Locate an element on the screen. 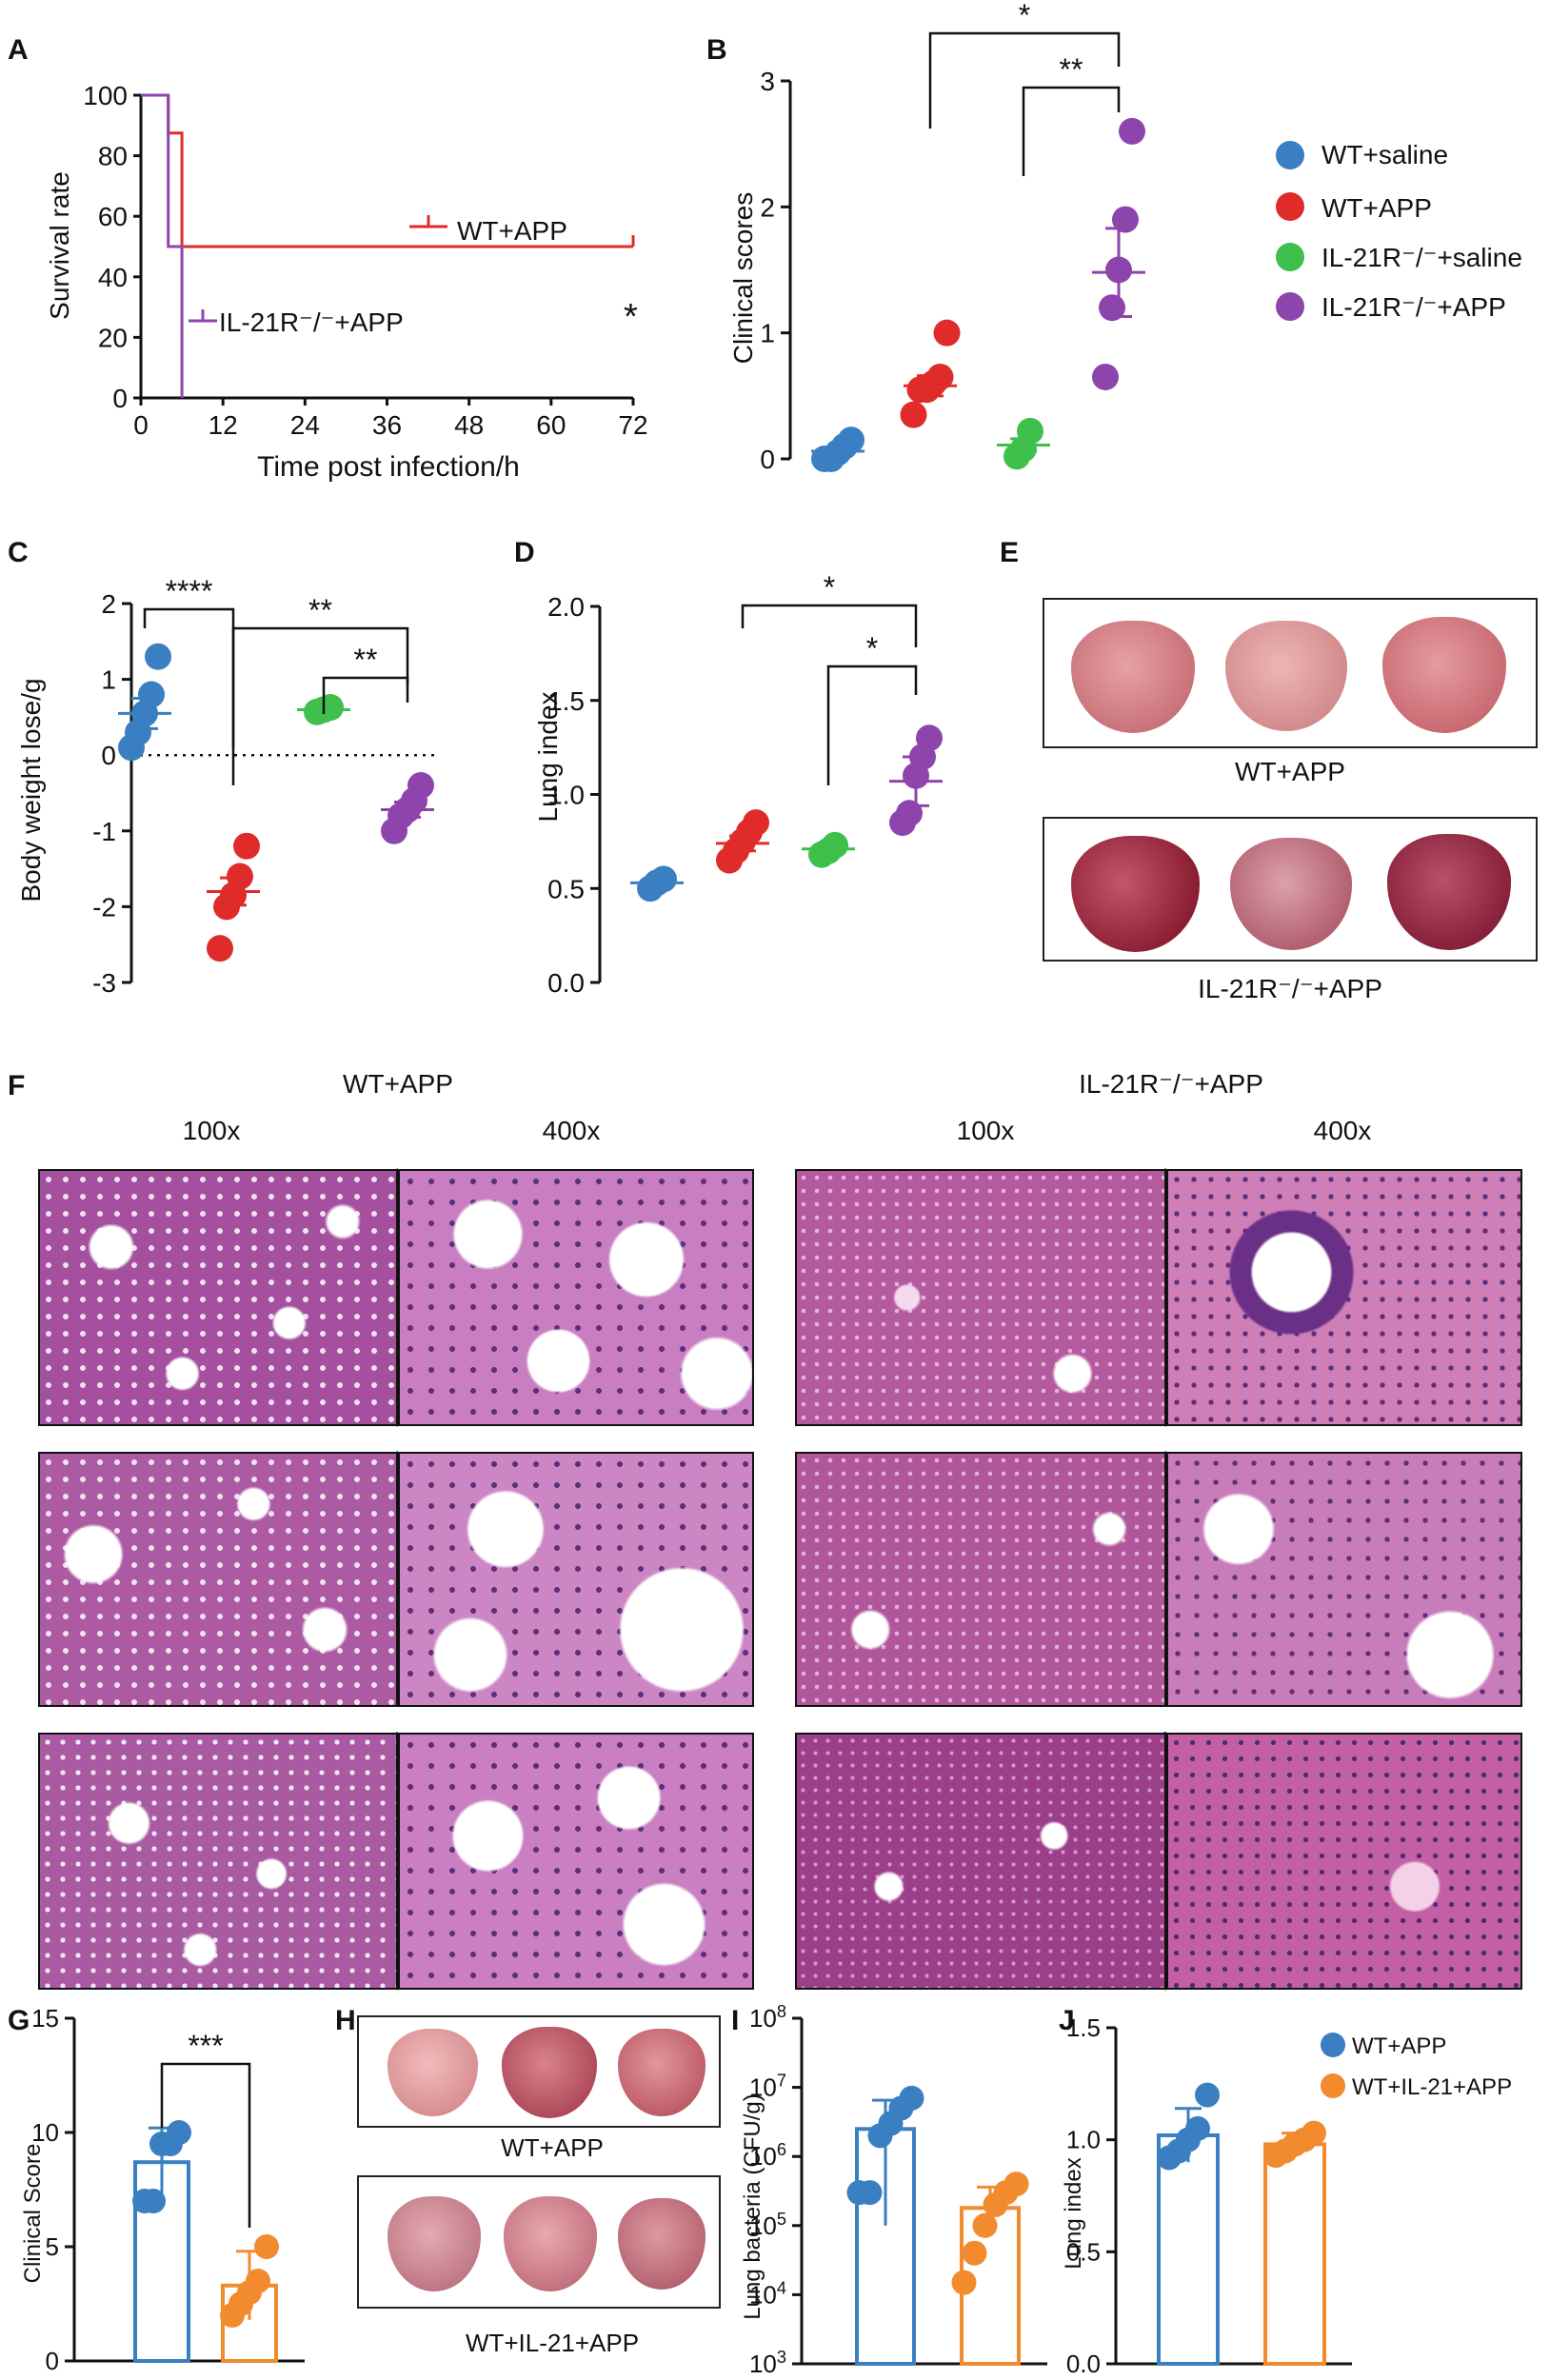 The image size is (1550, 2380). panel-b-legend-4: IL-21R⁻/⁻+APP is located at coordinates (1413, 307).